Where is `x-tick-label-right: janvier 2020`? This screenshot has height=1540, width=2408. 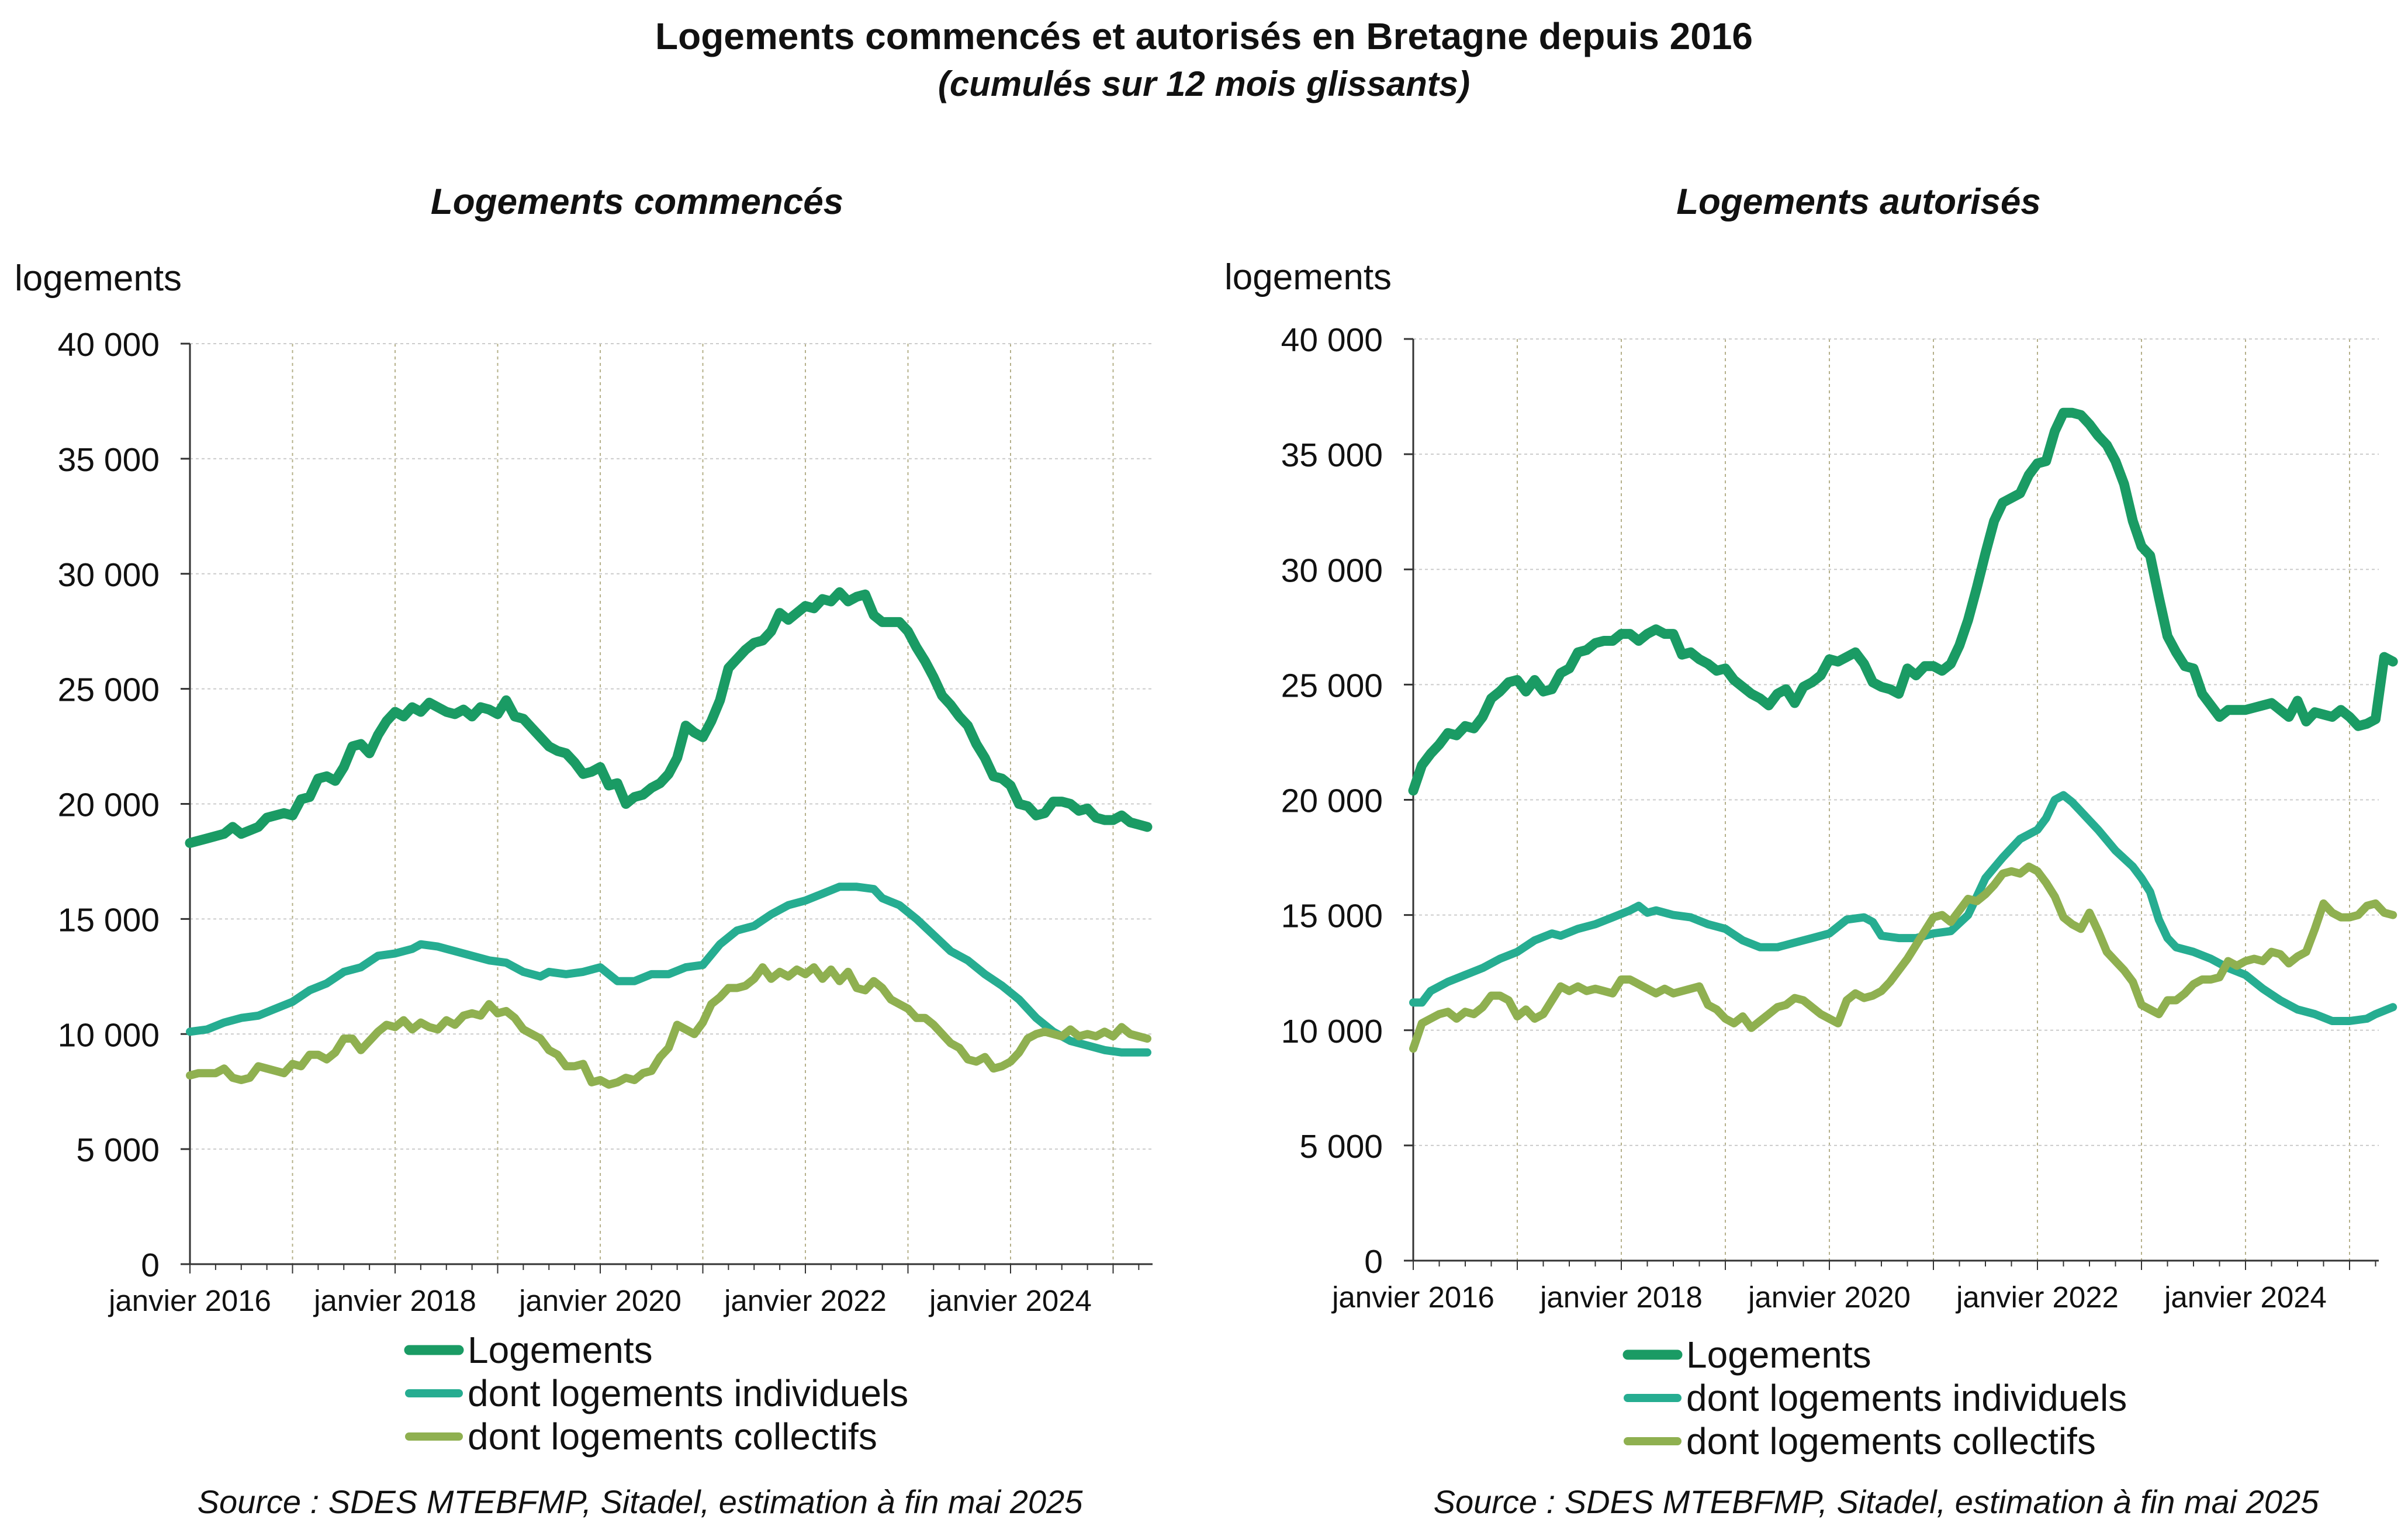
x-tick-label-right: janvier 2020 is located at coordinates (1829, 1298).